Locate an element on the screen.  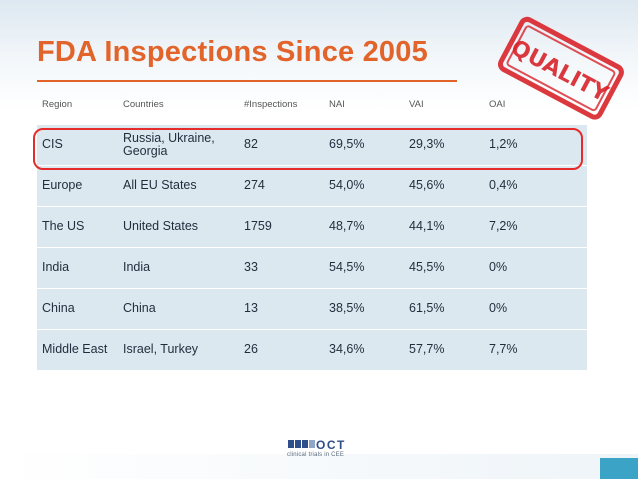
page-title: FDA Inspections Since 2005 is located at coordinates (232, 52).